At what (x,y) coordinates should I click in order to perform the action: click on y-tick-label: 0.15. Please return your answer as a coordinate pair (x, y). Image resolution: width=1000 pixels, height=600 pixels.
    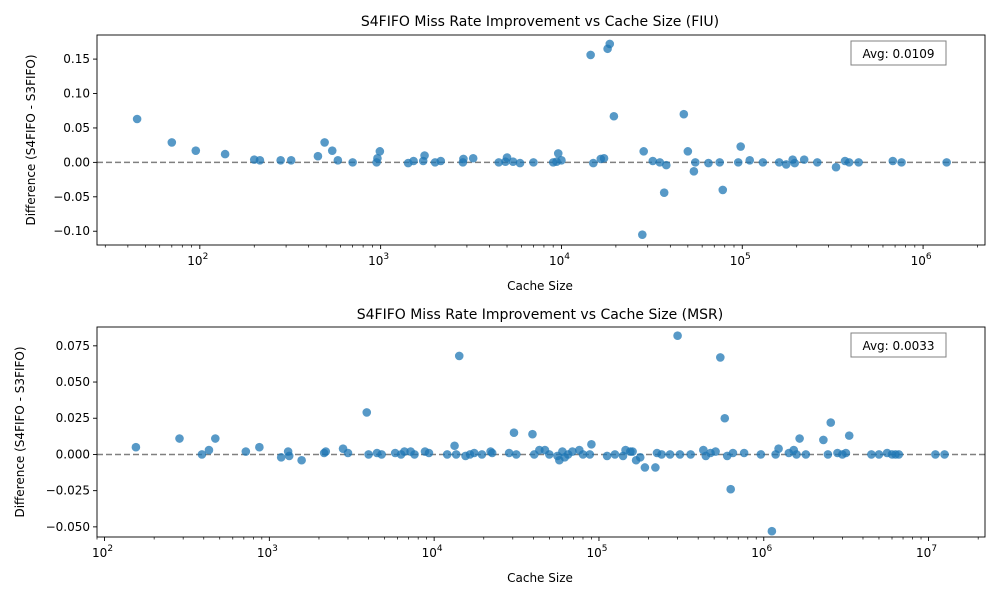
    Looking at the image, I should click on (76, 59).